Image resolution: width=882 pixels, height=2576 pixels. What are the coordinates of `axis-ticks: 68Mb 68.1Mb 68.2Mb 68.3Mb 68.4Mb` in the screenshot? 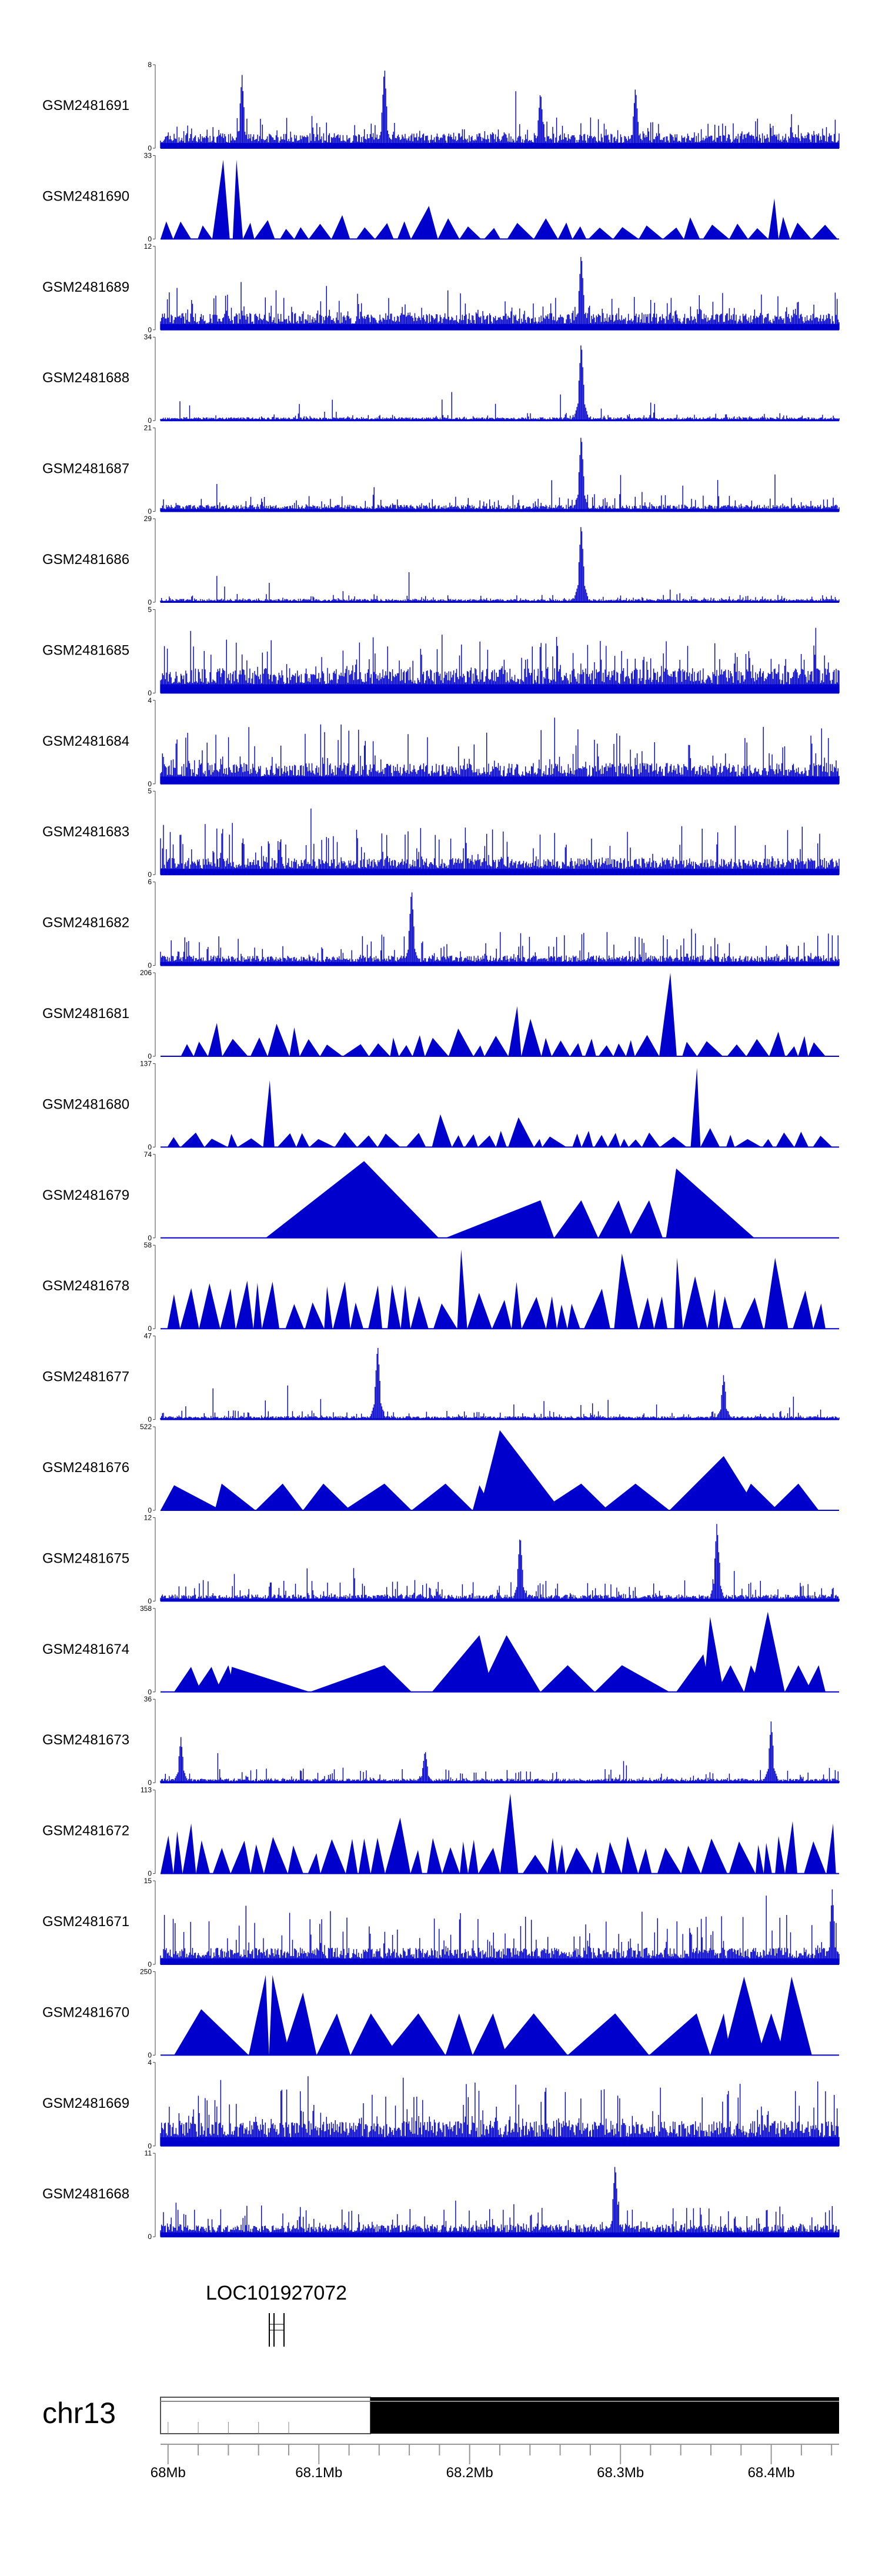 It's located at (492, 2462).